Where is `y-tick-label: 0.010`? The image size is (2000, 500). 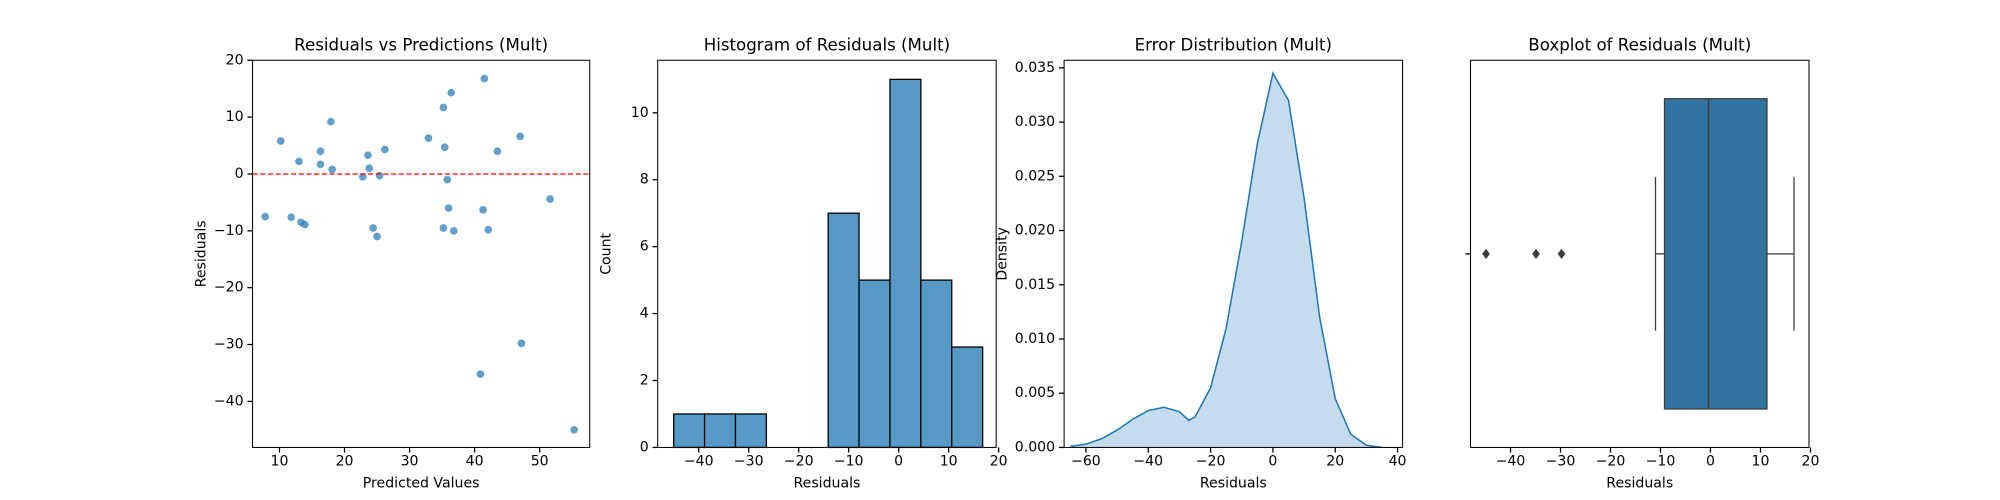
y-tick-label: 0.010 is located at coordinates (1035, 339).